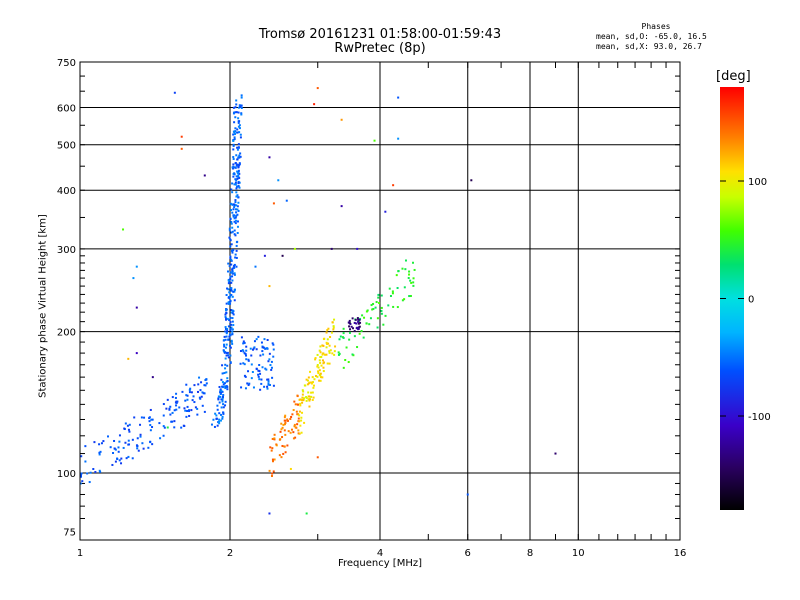 This screenshot has height=600, width=800. Describe the element at coordinates (680, 553) in the screenshot. I see `x-tick-label: 16` at that location.